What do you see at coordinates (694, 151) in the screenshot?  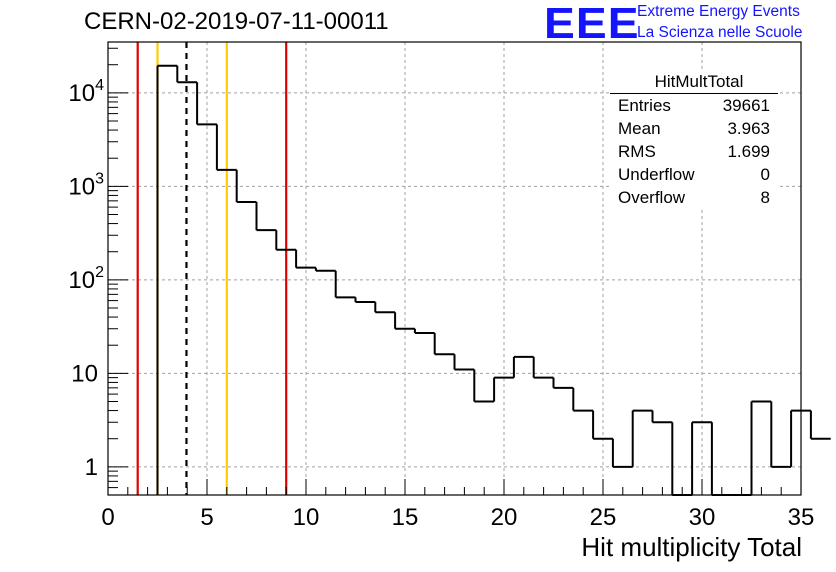 I see `stats-row-rms: RMS 1.699` at bounding box center [694, 151].